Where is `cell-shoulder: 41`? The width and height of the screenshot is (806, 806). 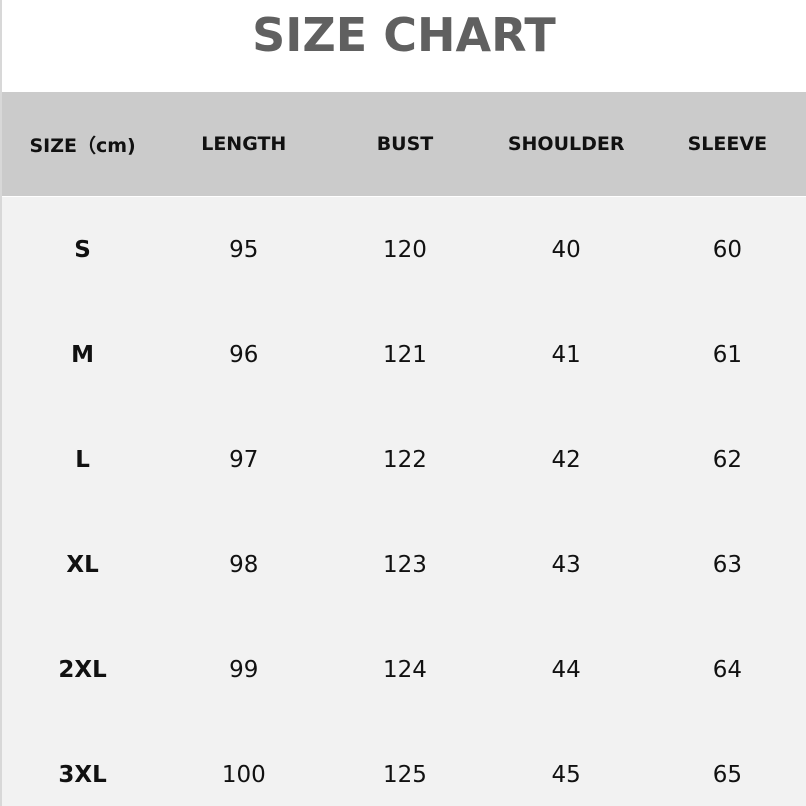
cell-shoulder: 41 is located at coordinates (566, 355).